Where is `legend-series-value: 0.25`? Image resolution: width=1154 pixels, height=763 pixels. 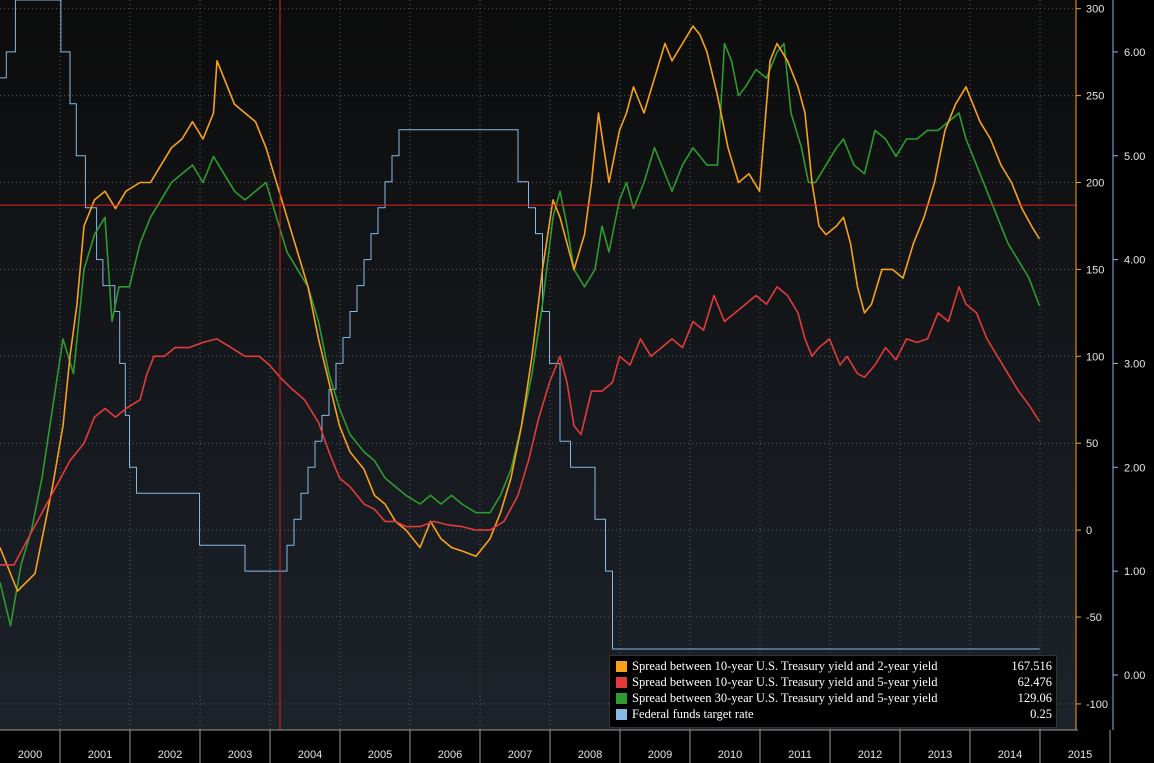 legend-series-value: 0.25 is located at coordinates (1041, 714).